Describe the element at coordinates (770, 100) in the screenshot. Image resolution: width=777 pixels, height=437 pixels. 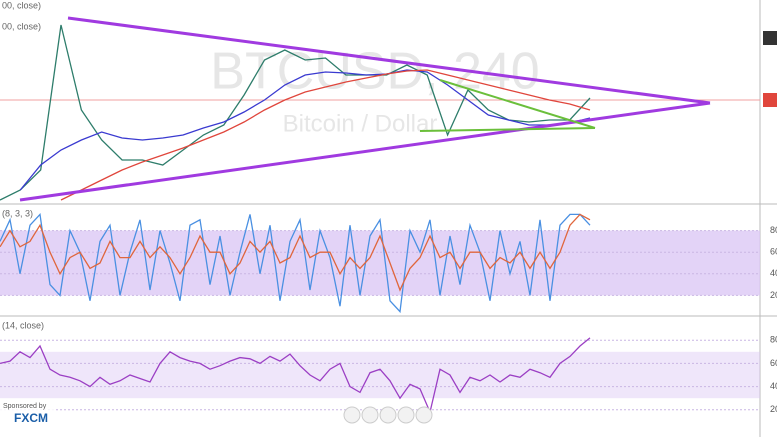
I see `price-level-marker` at that location.